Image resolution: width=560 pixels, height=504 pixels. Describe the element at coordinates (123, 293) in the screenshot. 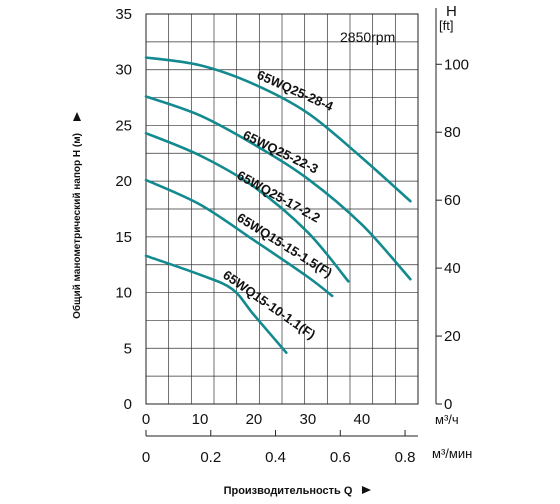

I see `y-tick-label: 10` at that location.